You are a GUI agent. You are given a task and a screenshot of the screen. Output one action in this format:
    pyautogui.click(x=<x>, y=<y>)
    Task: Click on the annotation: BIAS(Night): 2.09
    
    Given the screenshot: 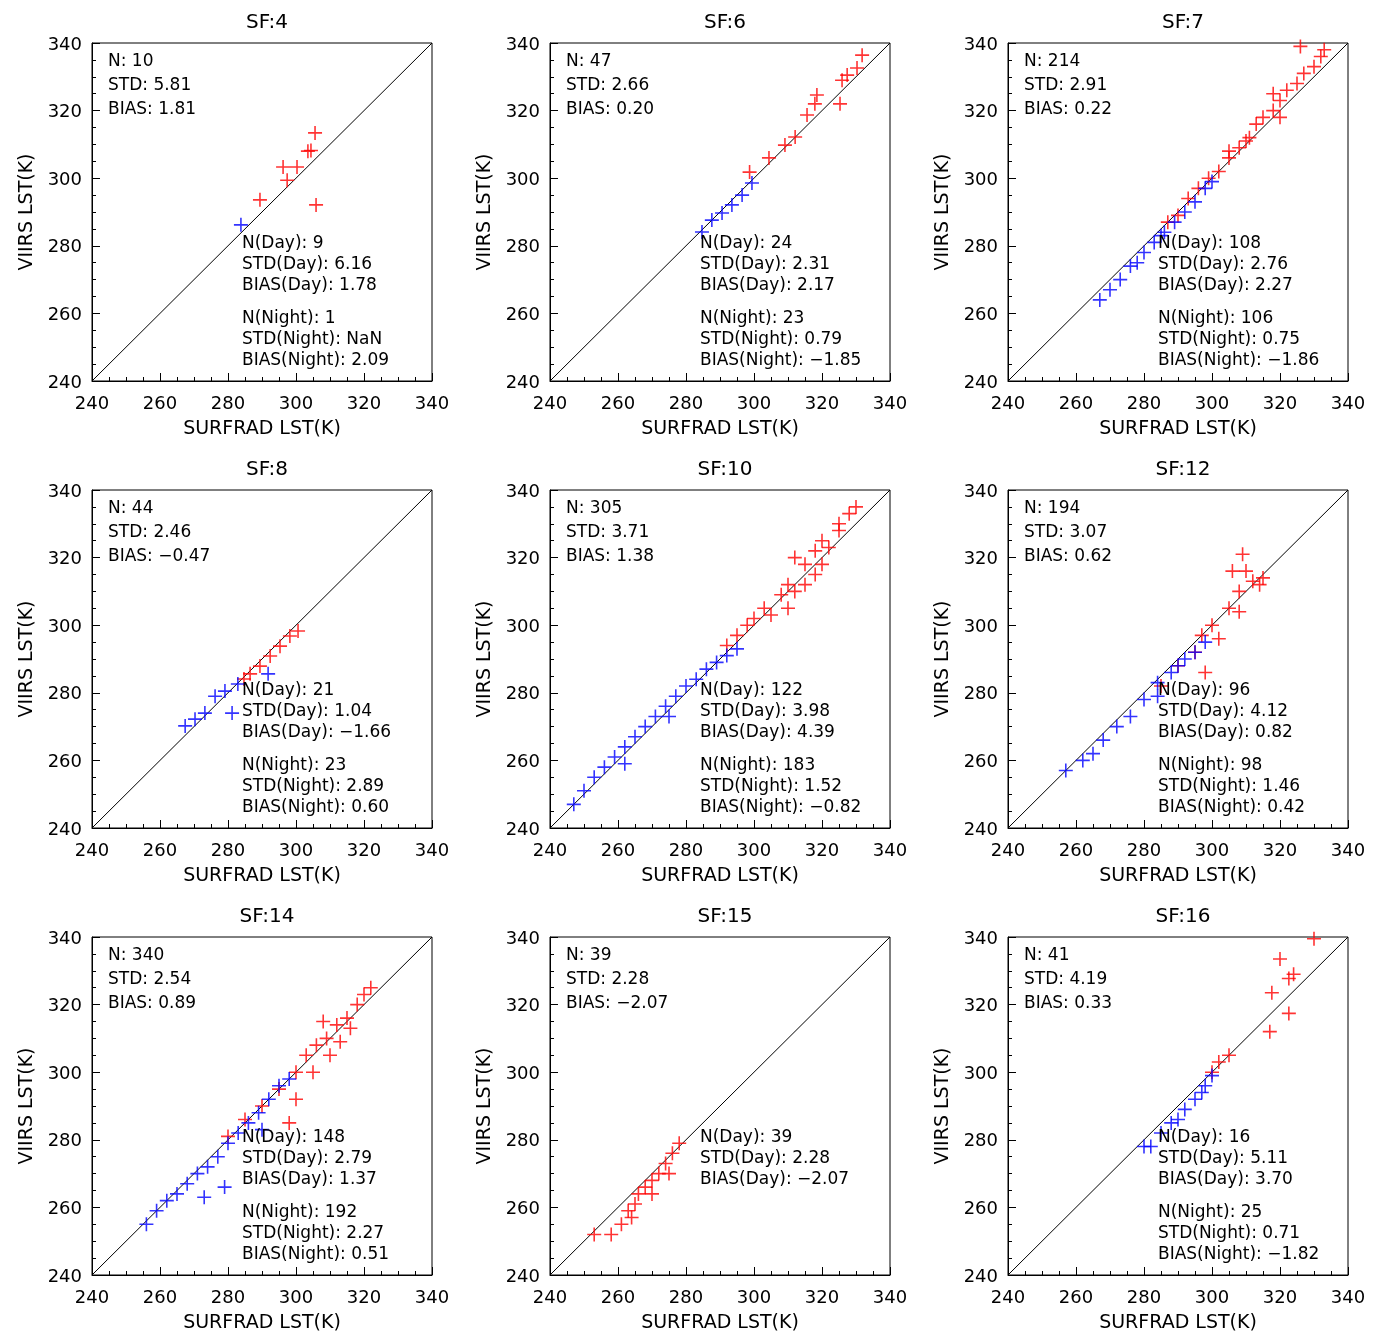 What is the action you would take?
    pyautogui.click(x=316, y=358)
    